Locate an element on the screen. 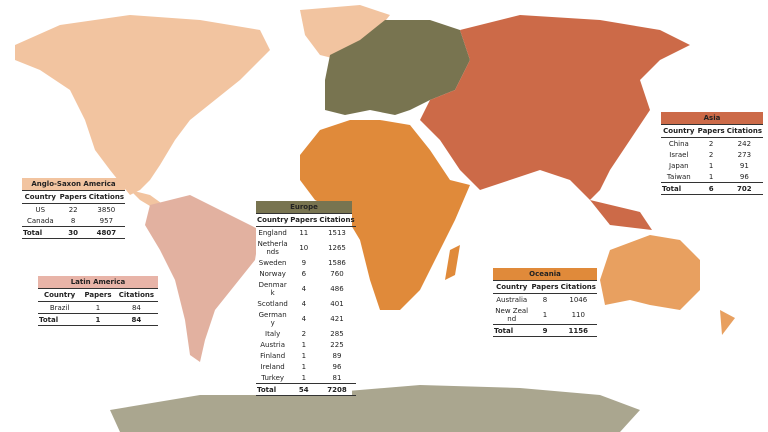 The height and width of the screenshot is (432, 768). row: New Zealnd 1 110 is located at coordinates (545, 315).